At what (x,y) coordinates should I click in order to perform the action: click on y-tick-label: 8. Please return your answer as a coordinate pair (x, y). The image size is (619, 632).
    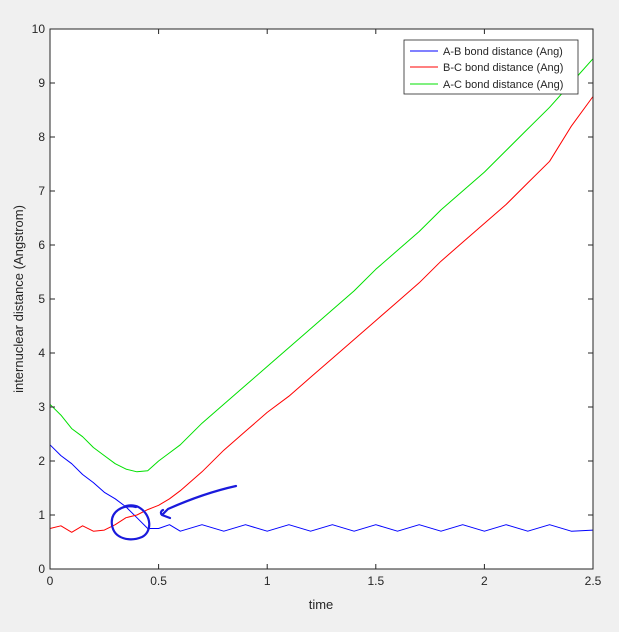
    Looking at the image, I should click on (41, 137).